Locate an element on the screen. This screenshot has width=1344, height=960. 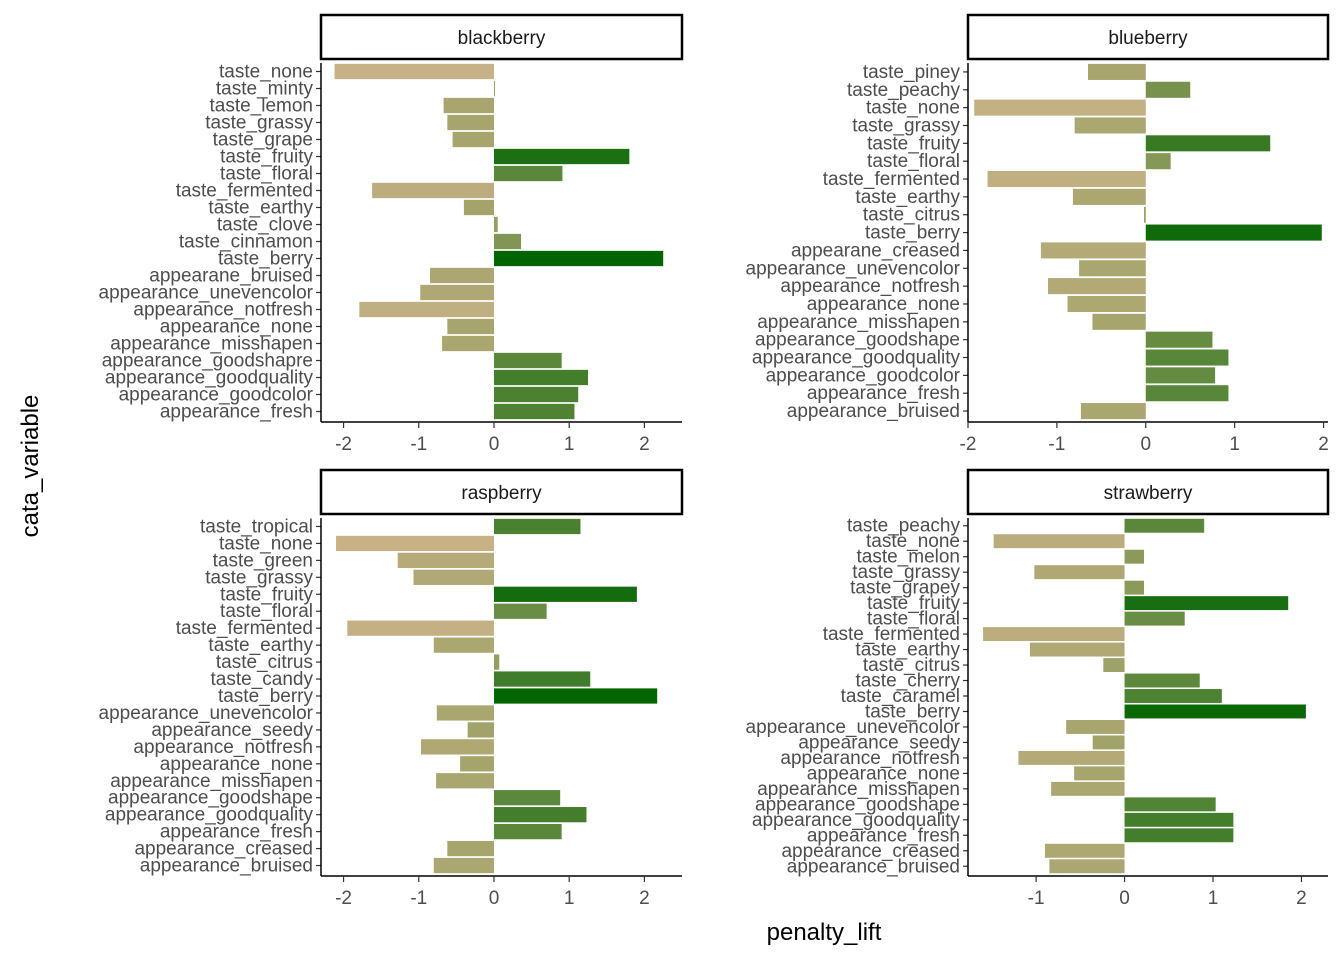
bar-blueberry-appearance_goodquality is located at coordinates (1187, 357).